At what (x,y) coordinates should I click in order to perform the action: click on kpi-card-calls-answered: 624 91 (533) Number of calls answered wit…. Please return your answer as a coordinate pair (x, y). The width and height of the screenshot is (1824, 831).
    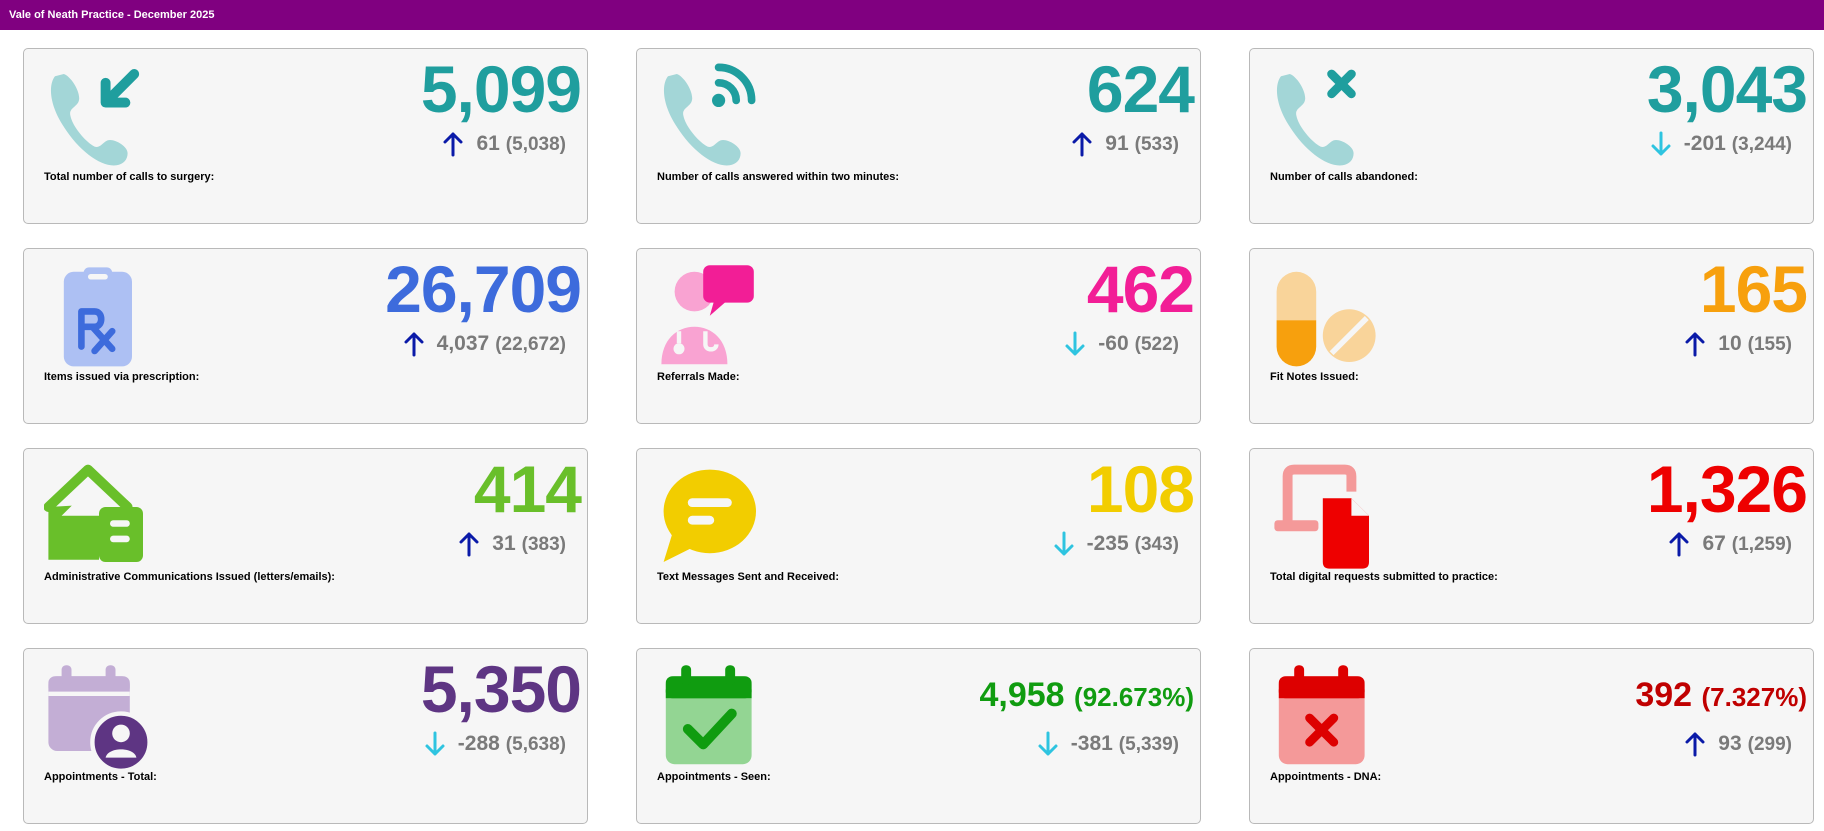
    Looking at the image, I should click on (918, 136).